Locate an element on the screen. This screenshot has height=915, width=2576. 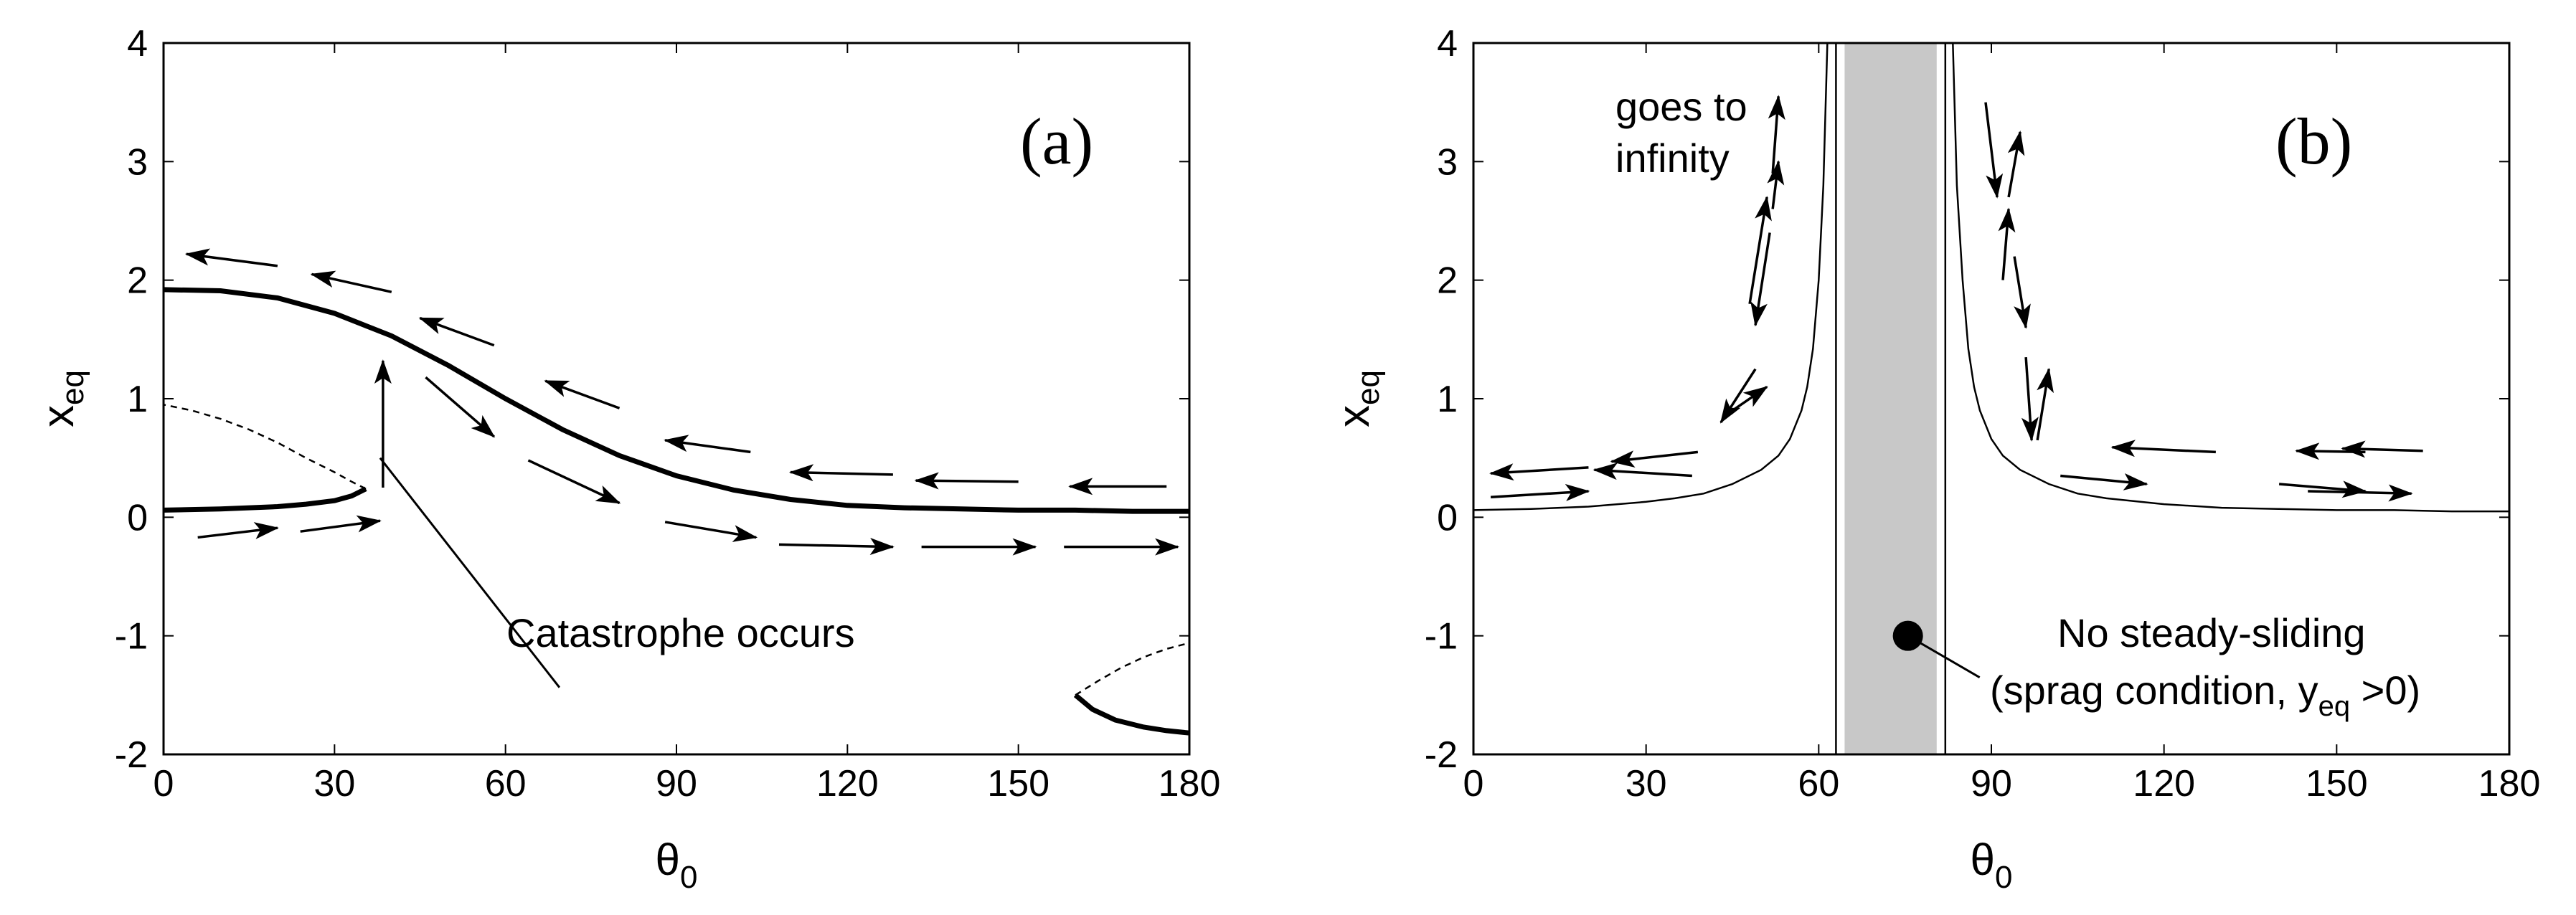
no-steady-sliding-annotation: No steady-sliding is located at coordinates (2211, 632).